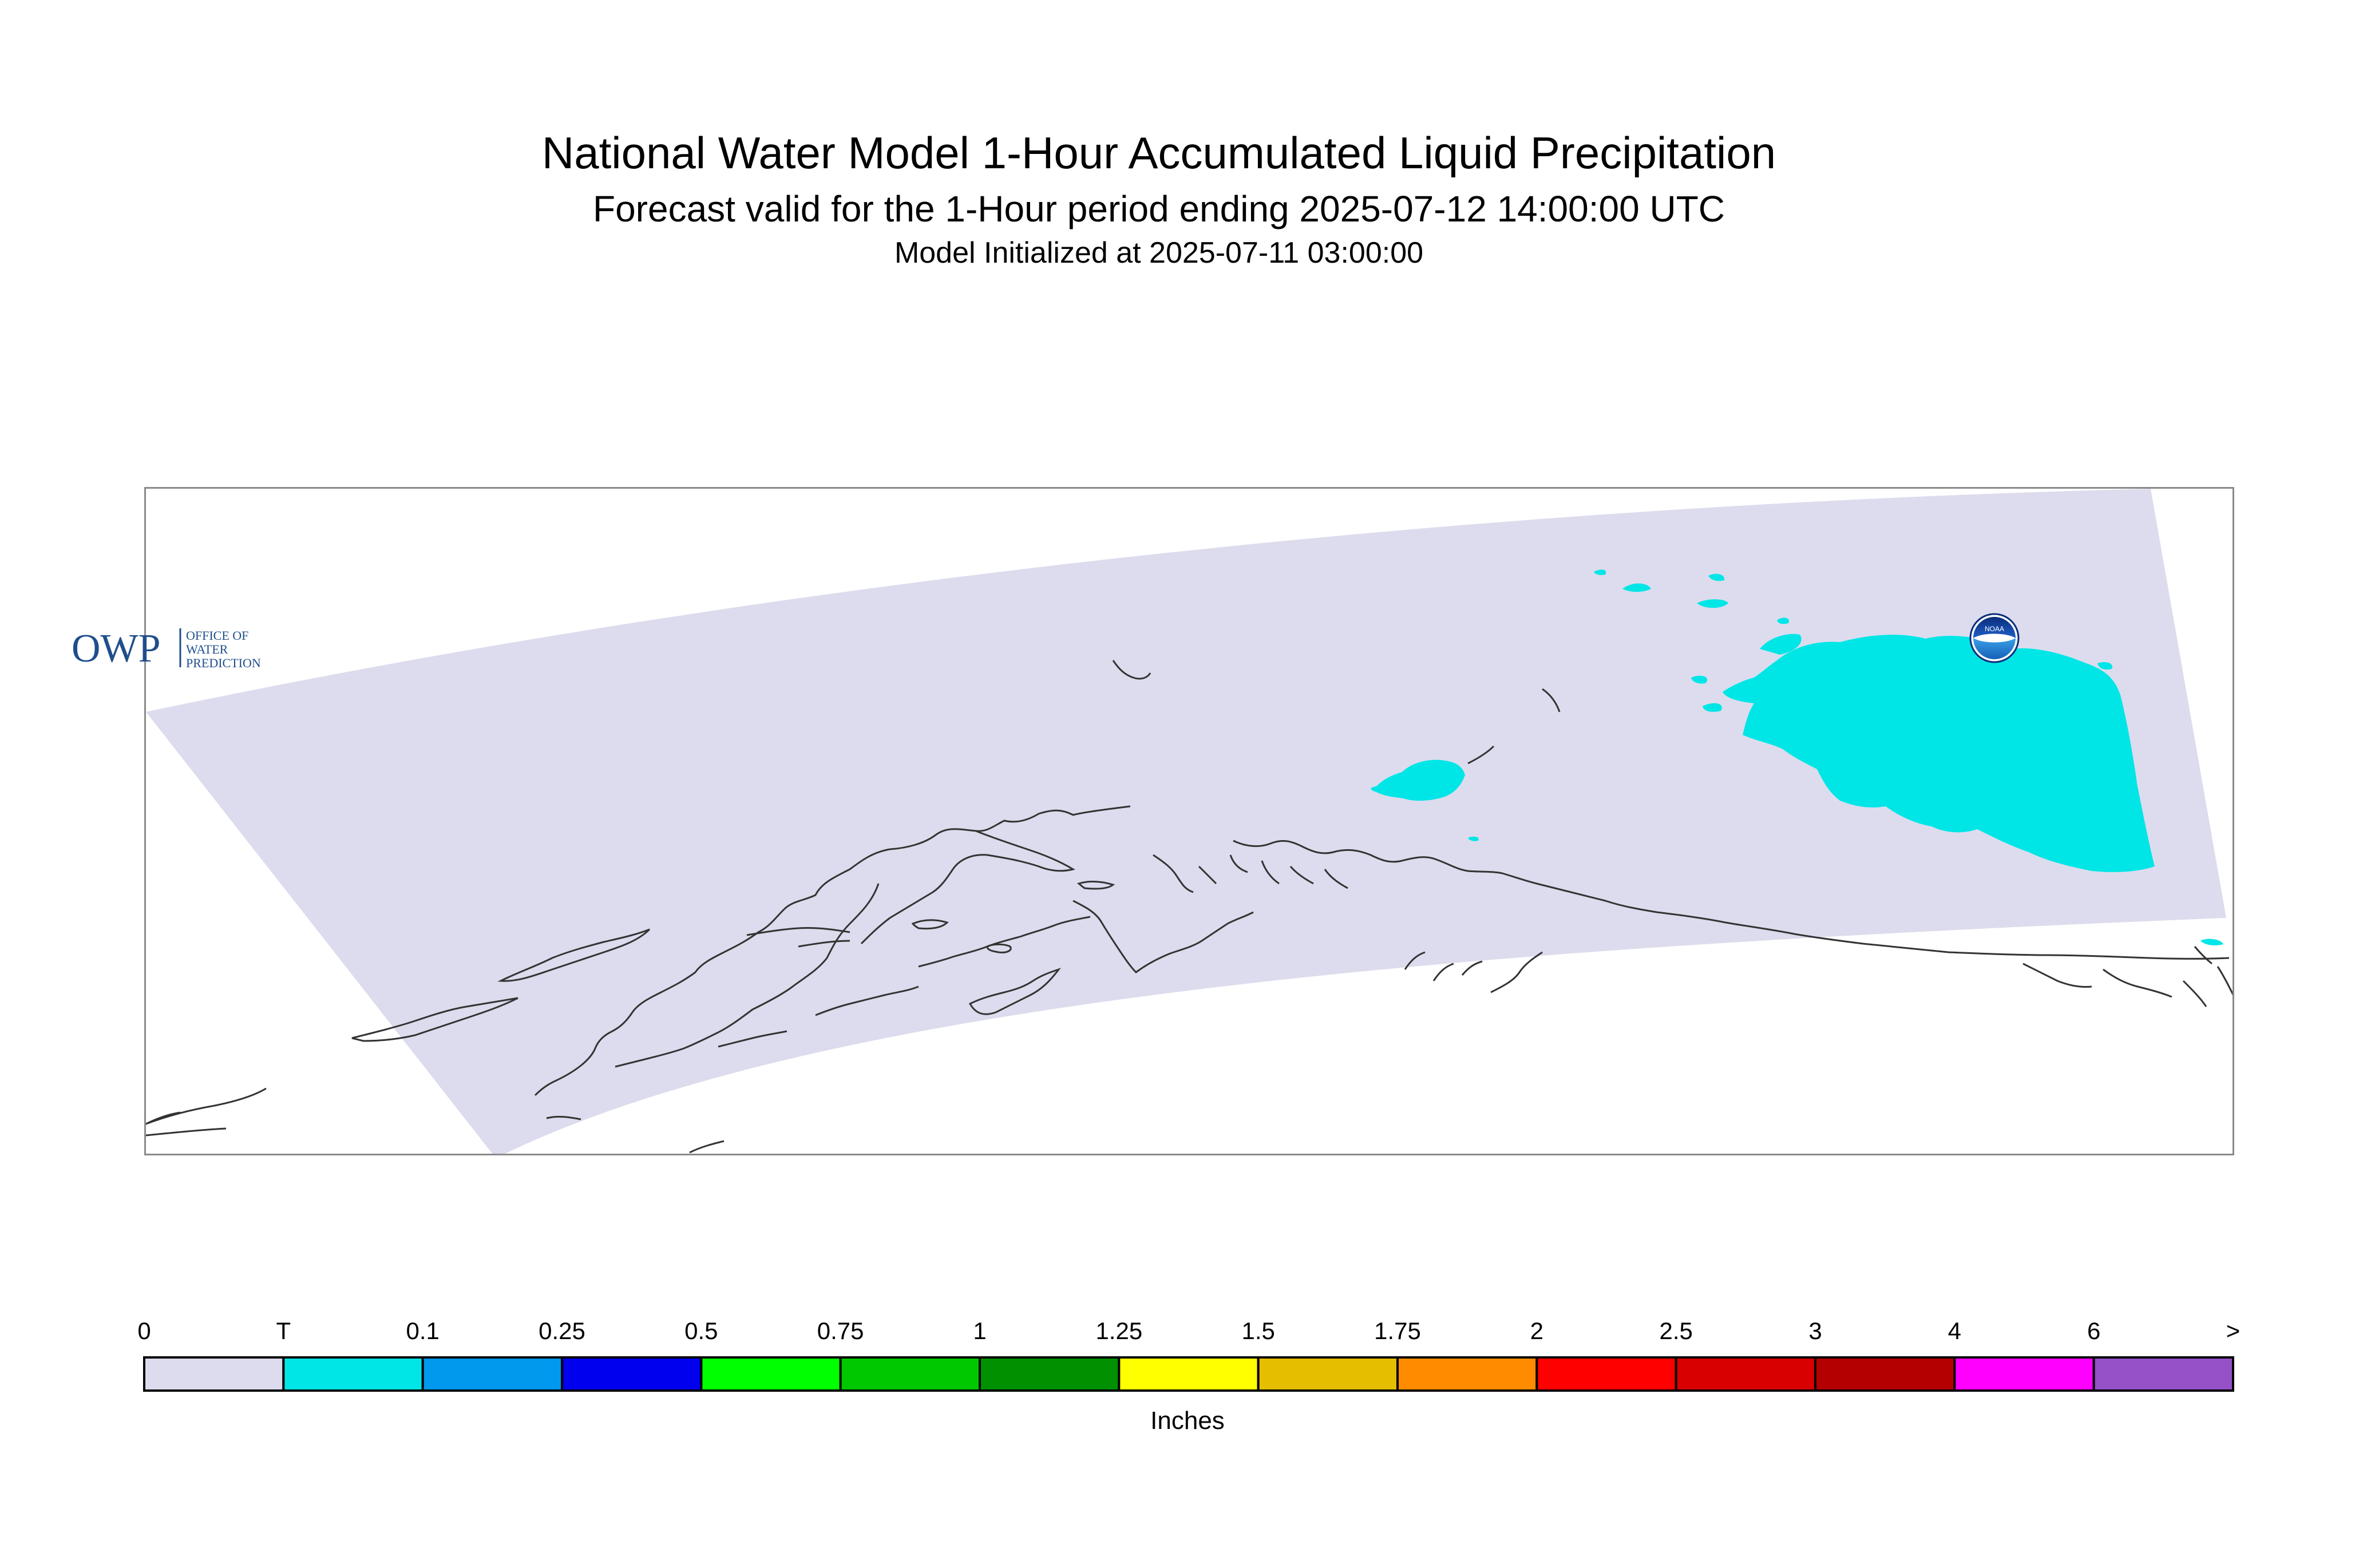 The image size is (2375, 1568). I want to click on coastline-islands, so click(1473, 972).